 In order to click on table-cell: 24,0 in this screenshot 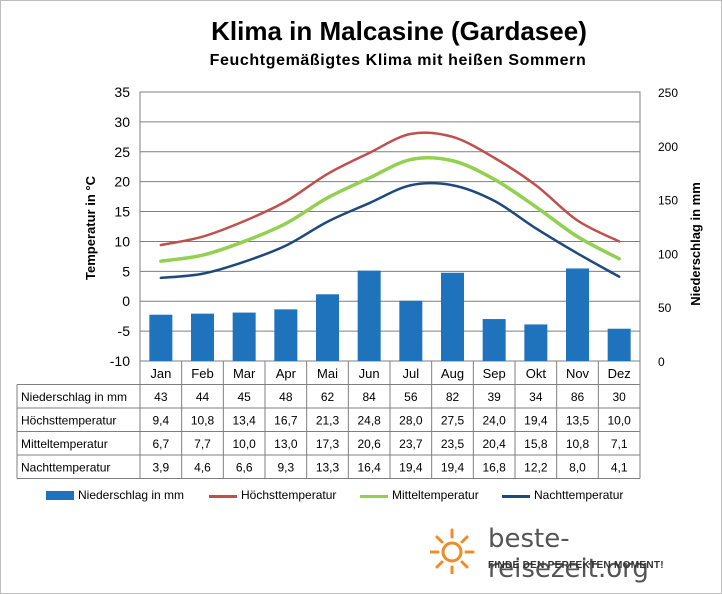, I will do `click(494, 421)`.